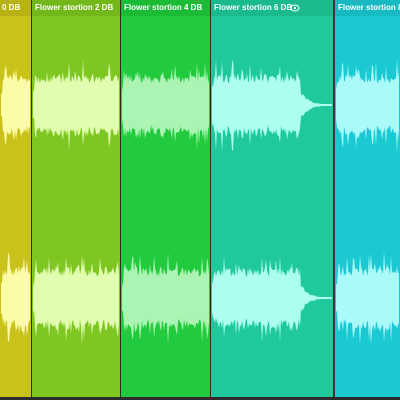 The image size is (400, 400). I want to click on warp-icon, so click(295, 8).